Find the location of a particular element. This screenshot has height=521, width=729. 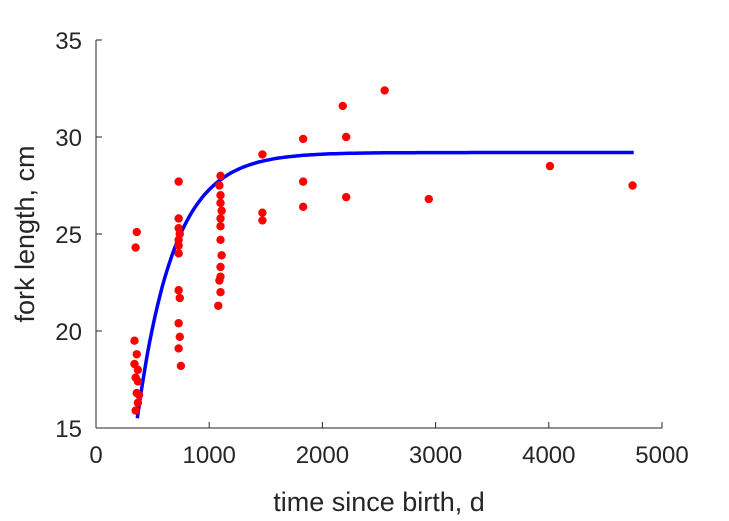

x-tick-label: 2000 is located at coordinates (322, 455).